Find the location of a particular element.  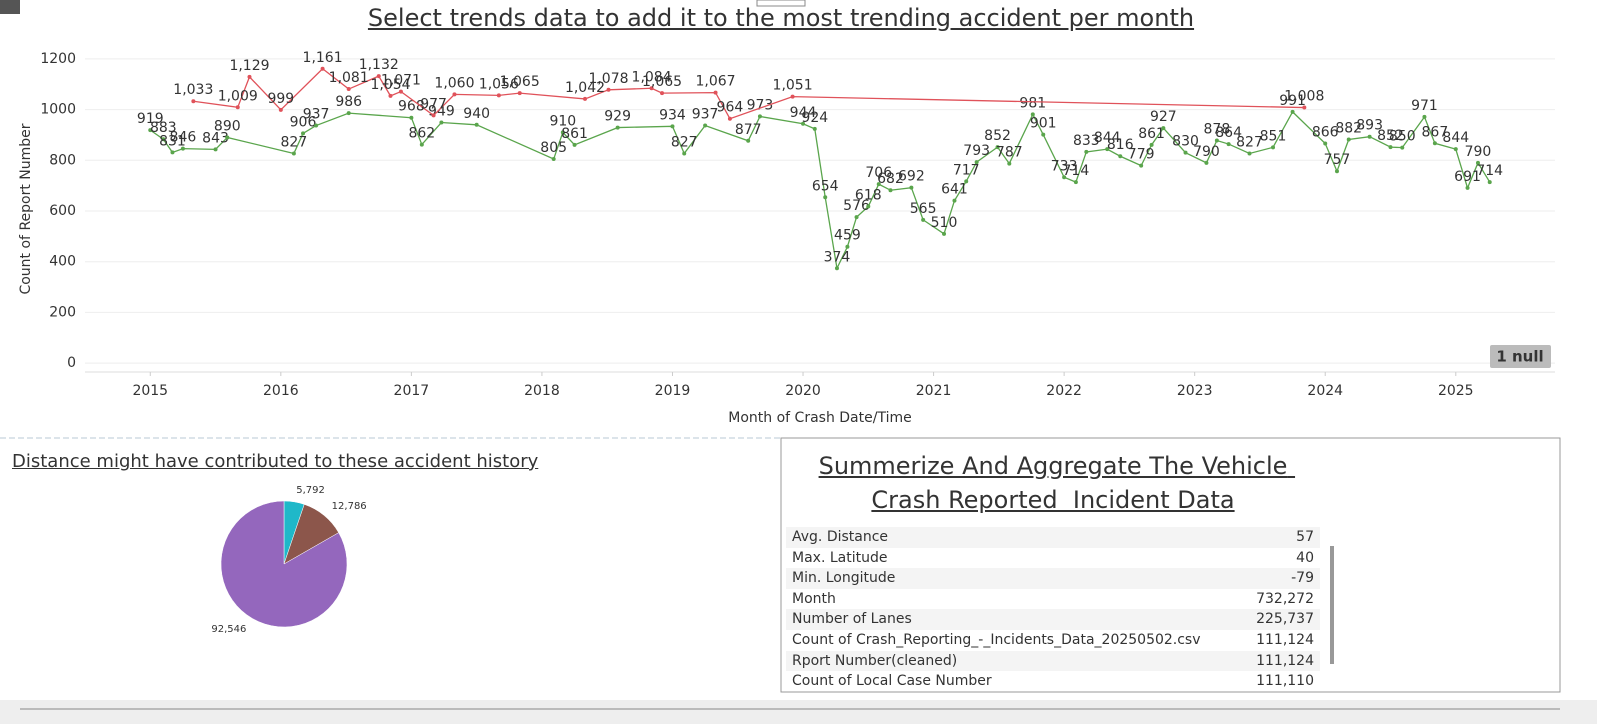

data-label: 981 is located at coordinates (1032, 103).